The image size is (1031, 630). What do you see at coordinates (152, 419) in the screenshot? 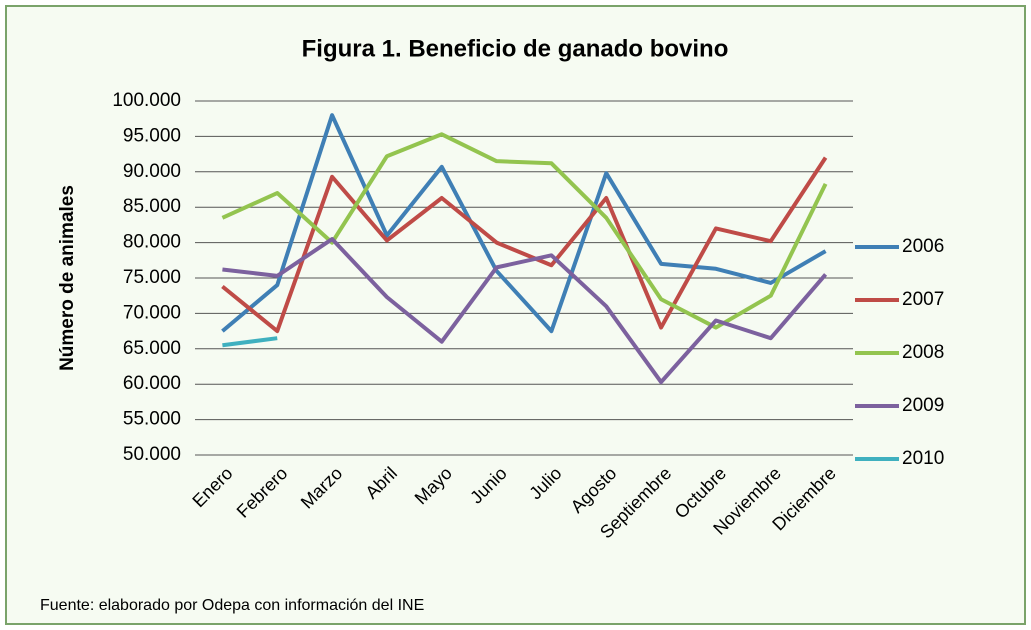
I see `y-tick-label: 55.000` at bounding box center [152, 419].